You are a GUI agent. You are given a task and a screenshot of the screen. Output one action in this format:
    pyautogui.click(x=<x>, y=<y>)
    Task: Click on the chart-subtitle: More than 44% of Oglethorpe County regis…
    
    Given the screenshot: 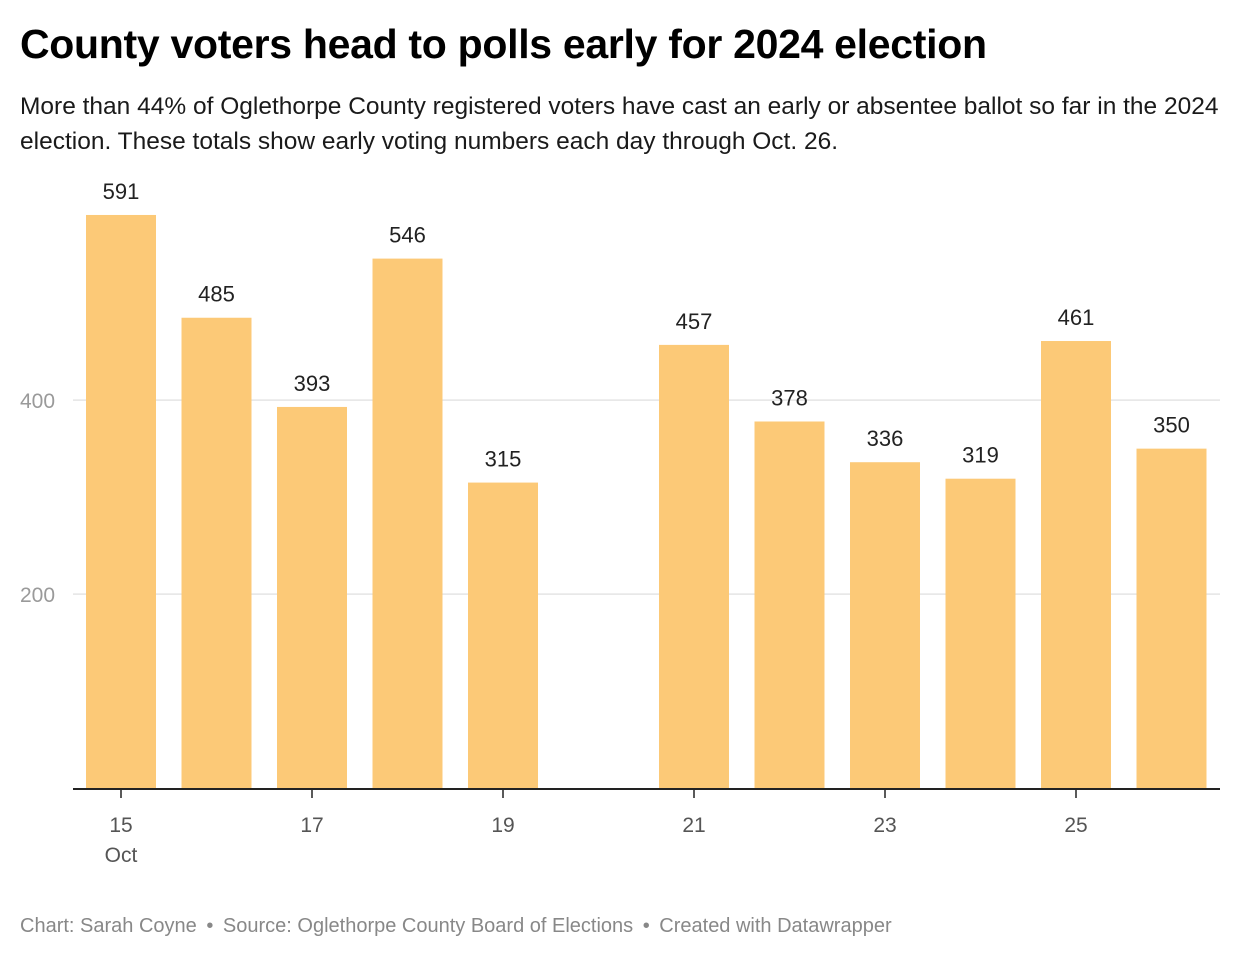 What is the action you would take?
    pyautogui.click(x=619, y=124)
    